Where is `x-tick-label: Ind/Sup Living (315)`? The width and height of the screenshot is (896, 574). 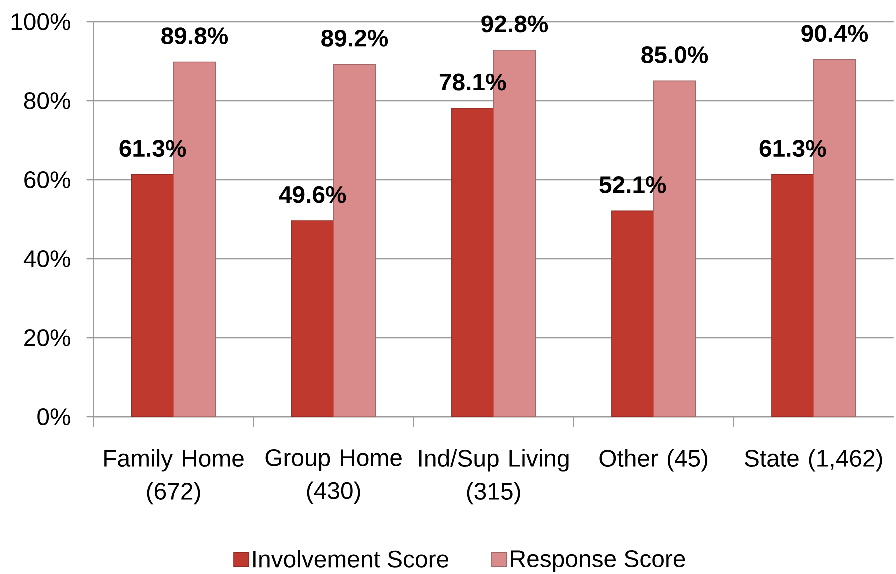
x-tick-label: Ind/Sup Living (315) is located at coordinates (494, 477).